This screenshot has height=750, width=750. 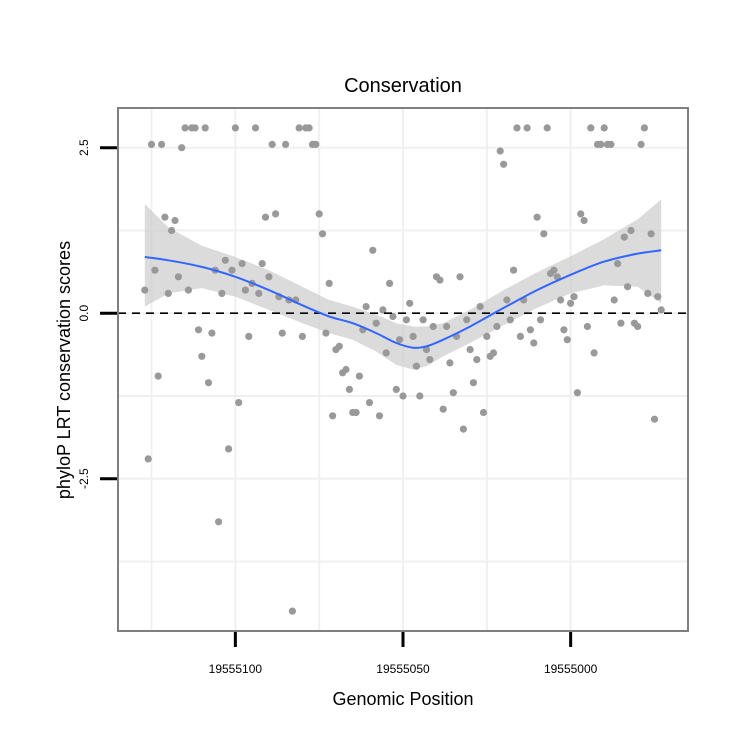 I want to click on x-tick-label-2: 19555050, so click(x=403, y=669).